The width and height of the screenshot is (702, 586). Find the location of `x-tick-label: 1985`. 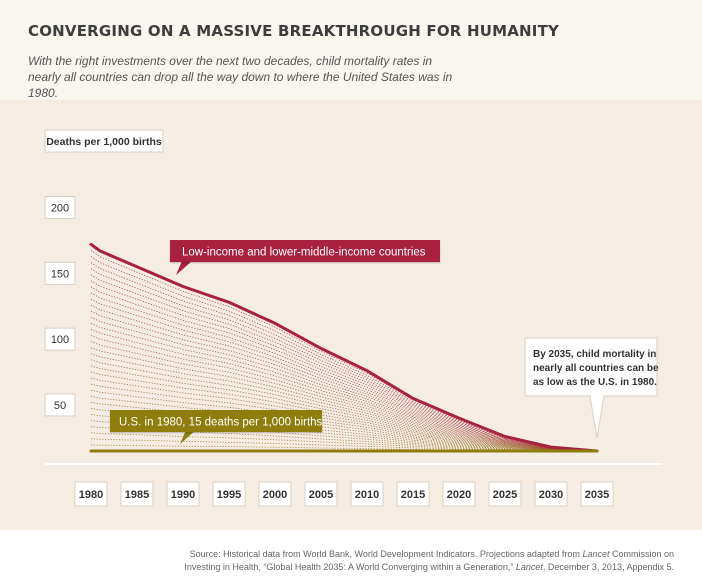

x-tick-label: 1985 is located at coordinates (137, 495).